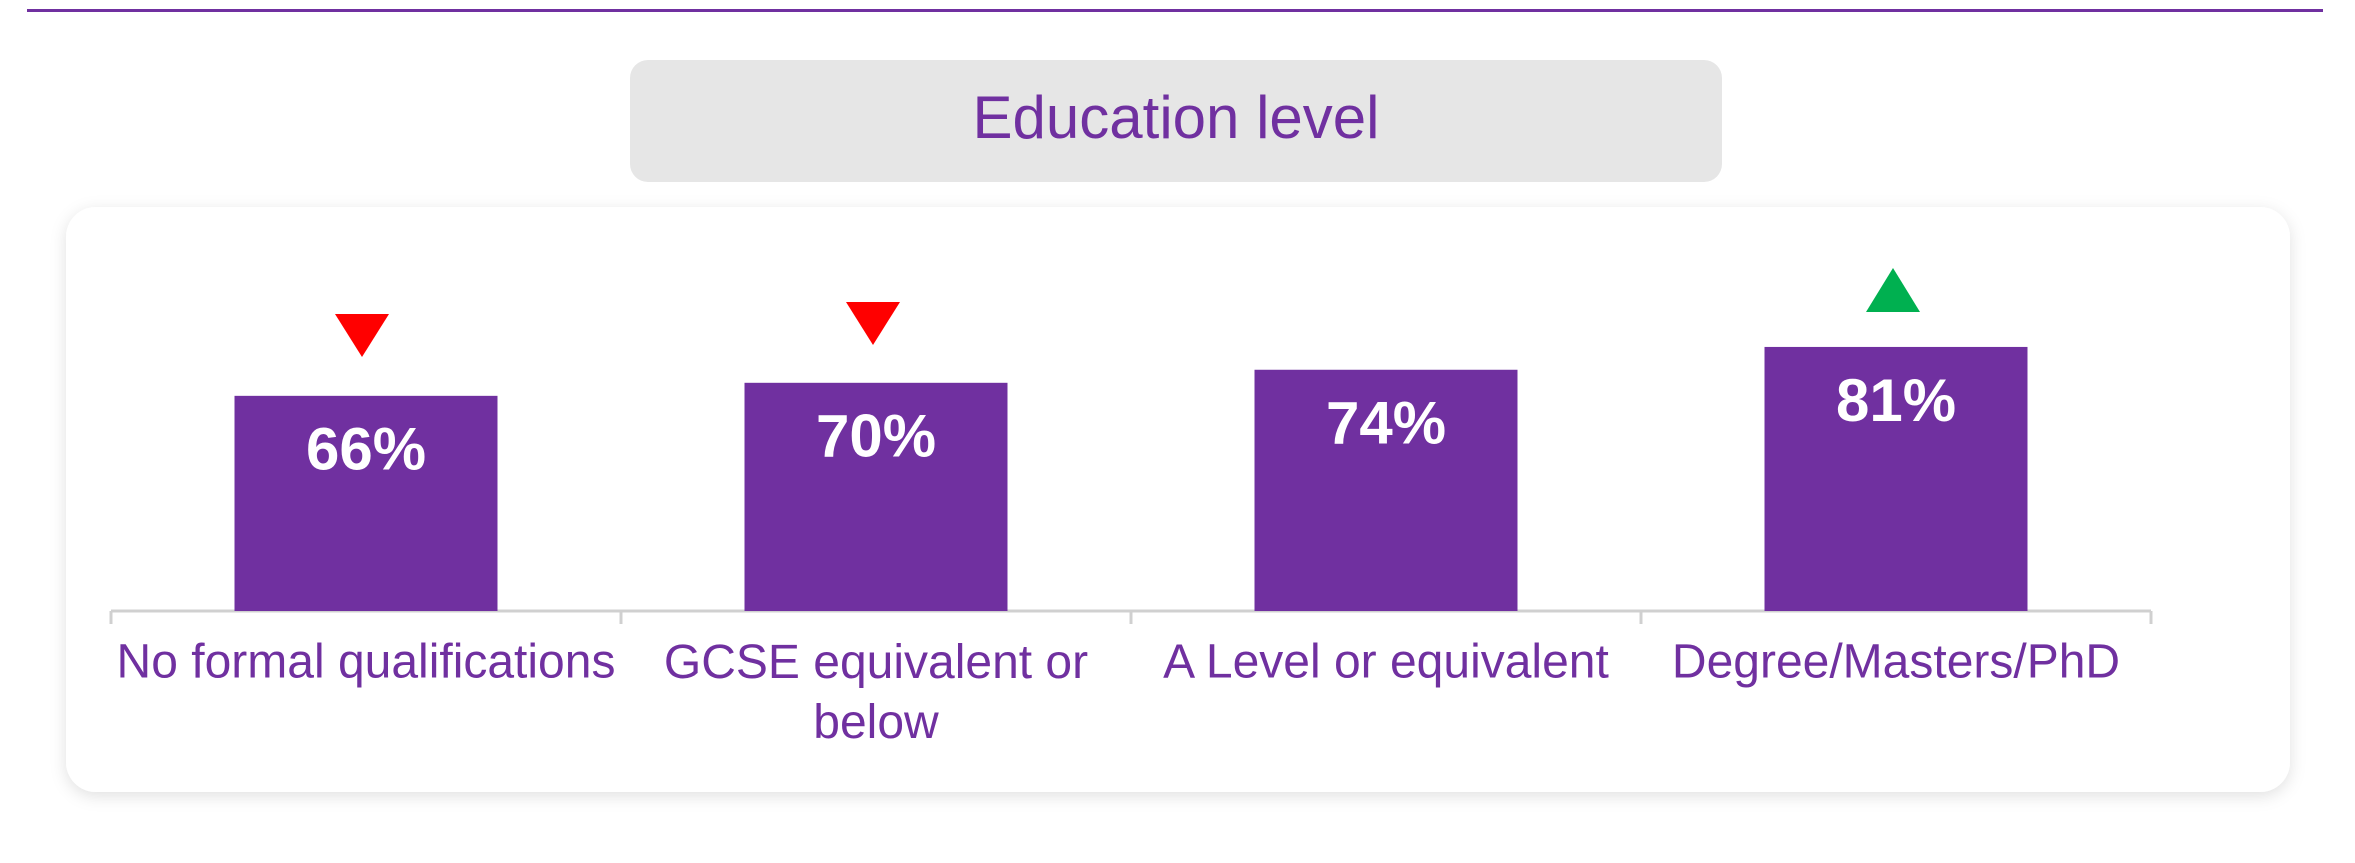  What do you see at coordinates (1893, 290) in the screenshot?
I see `increase-marker` at bounding box center [1893, 290].